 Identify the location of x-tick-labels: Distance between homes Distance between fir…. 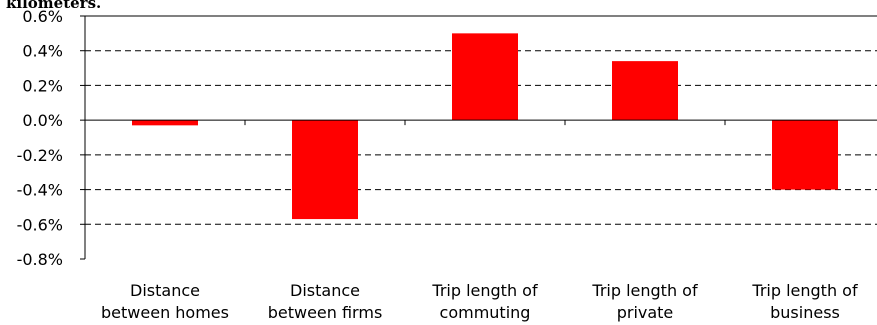
(479, 301).